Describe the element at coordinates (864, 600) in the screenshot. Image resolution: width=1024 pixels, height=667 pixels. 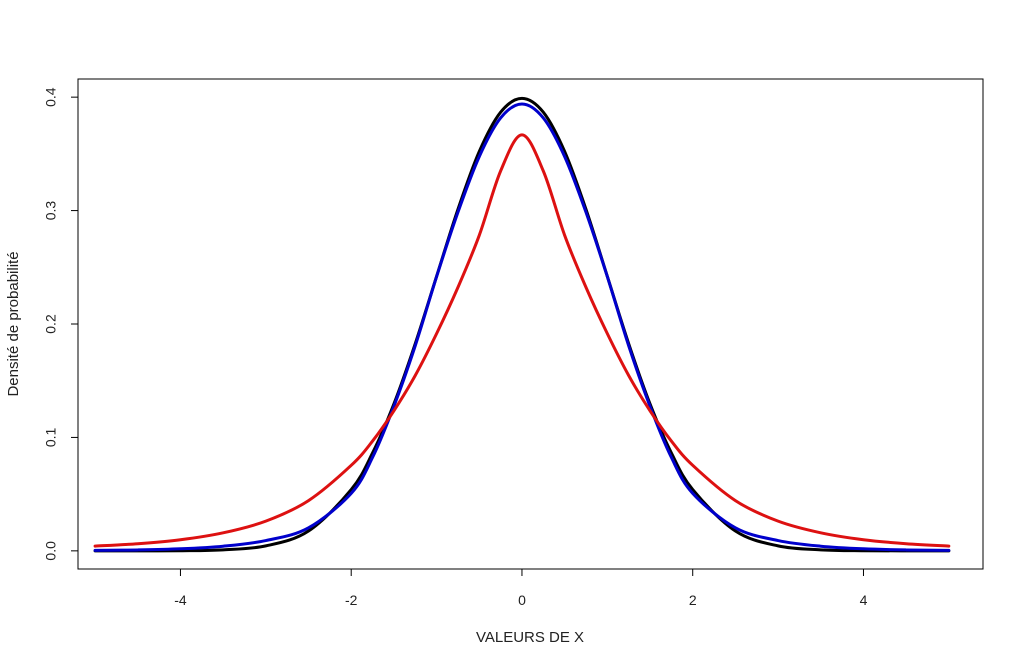
I see `x-tick-label: 4` at that location.